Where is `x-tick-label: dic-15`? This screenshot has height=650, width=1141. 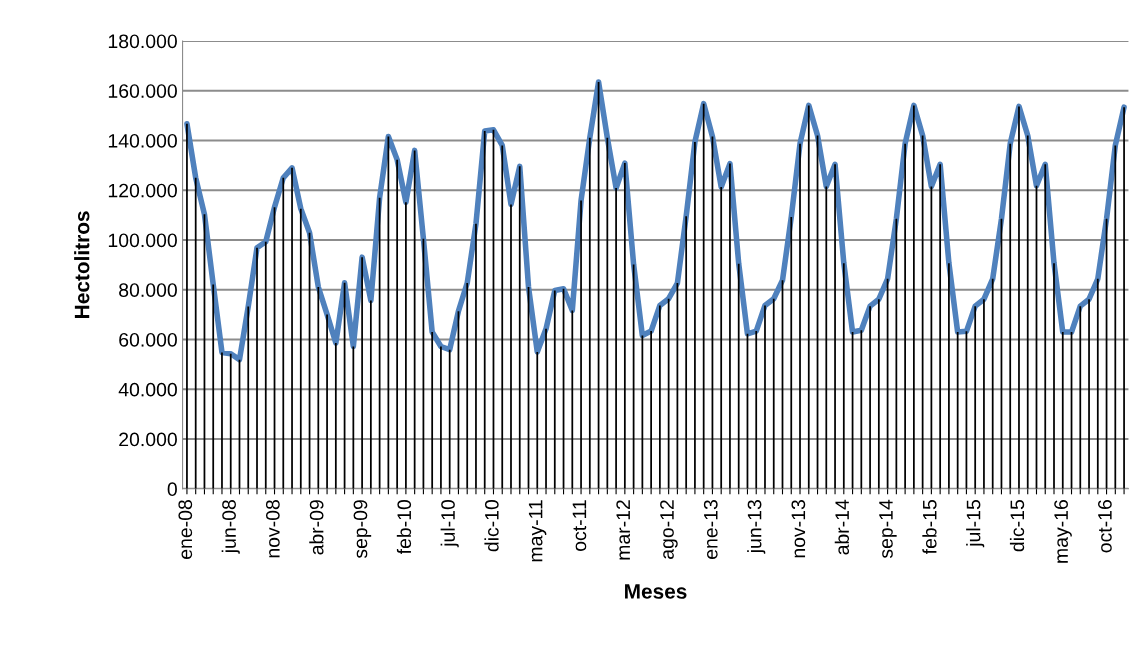
x-tick-label: dic-15 is located at coordinates (1017, 526).